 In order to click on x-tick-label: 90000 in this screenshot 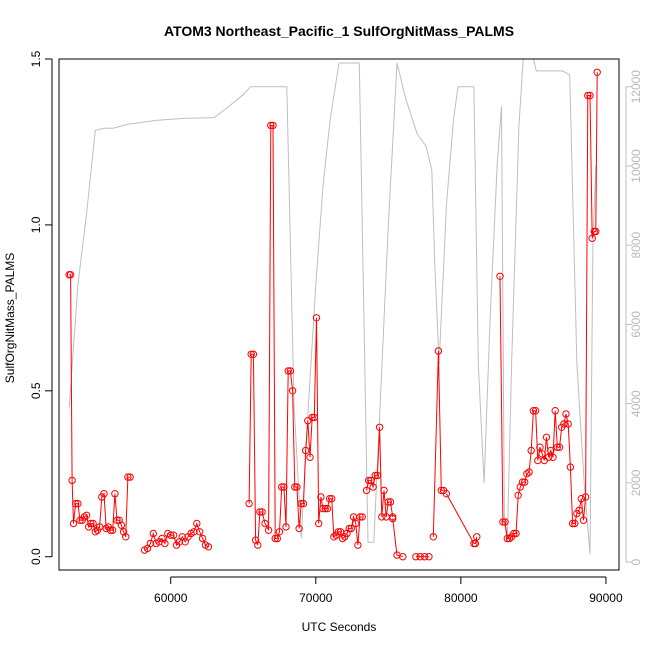, I will do `click(606, 598)`.